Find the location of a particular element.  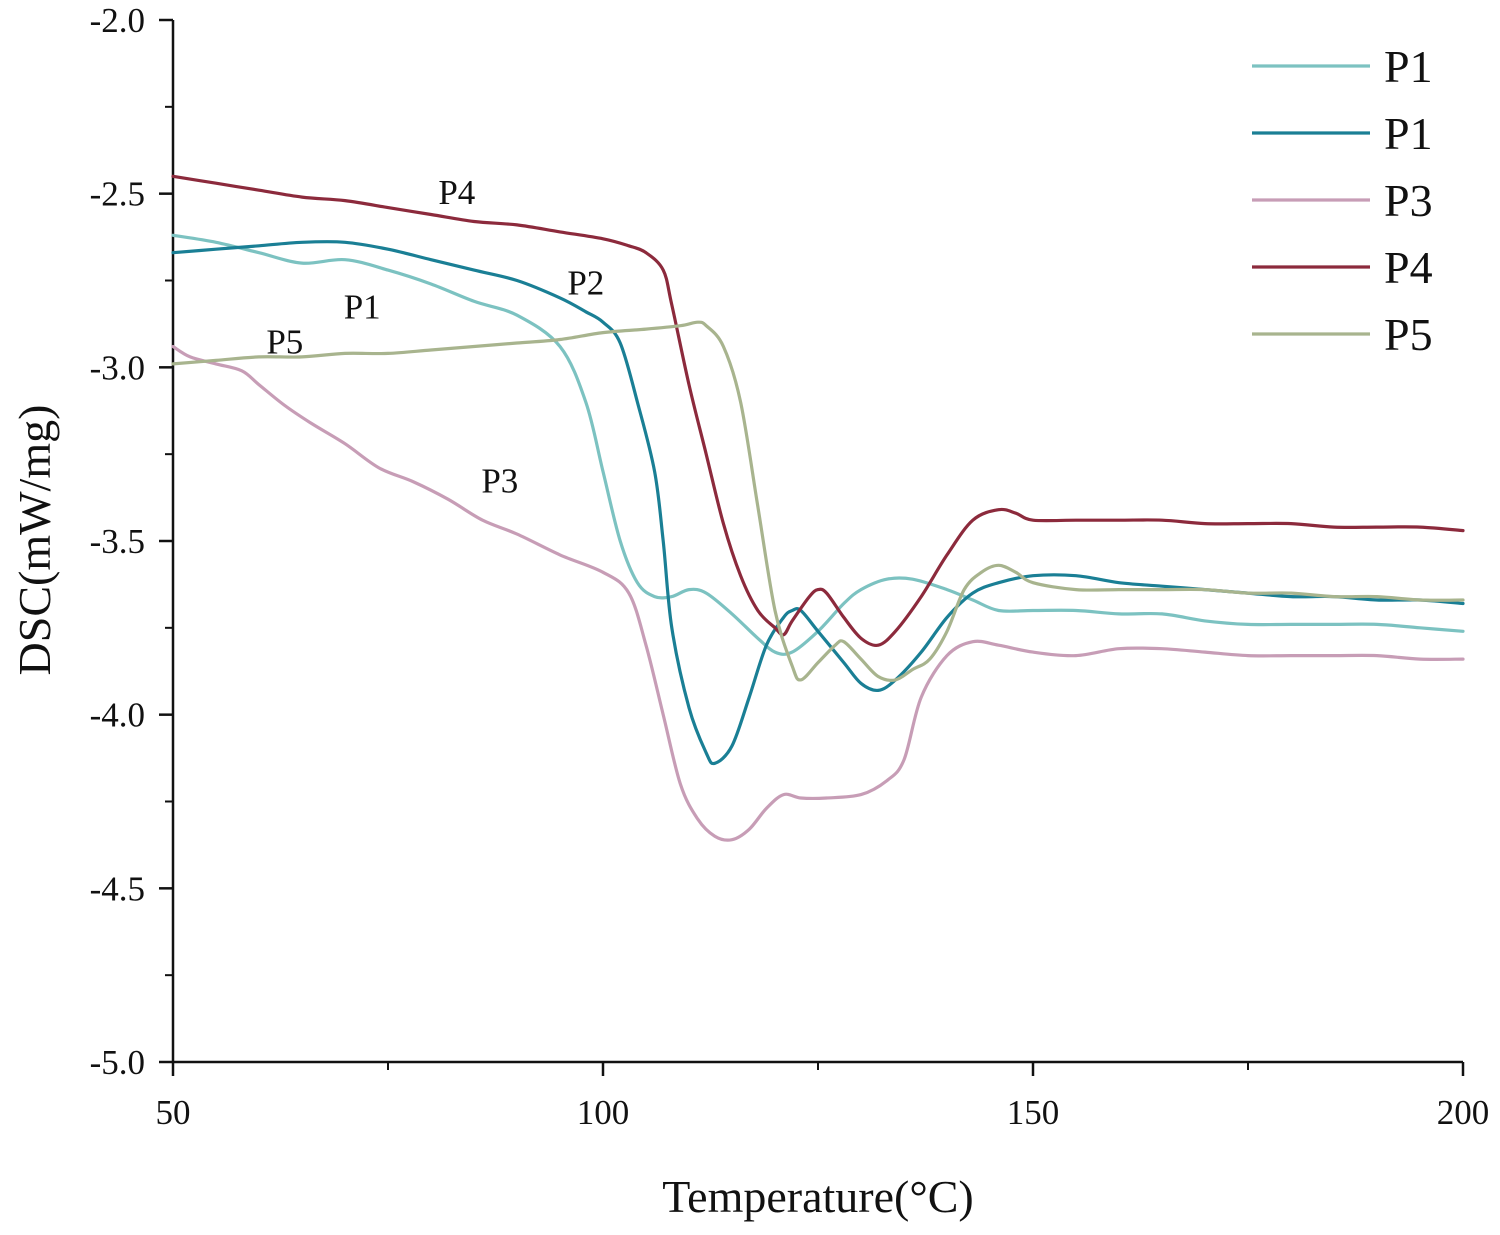

curve-annotation: P5 is located at coordinates (284, 341).